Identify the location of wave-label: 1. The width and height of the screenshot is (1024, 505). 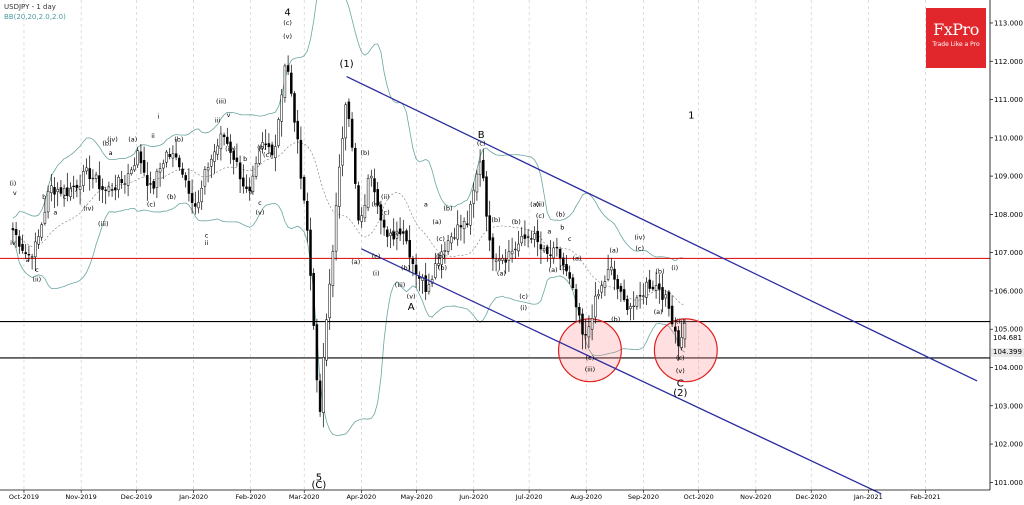
(691, 116).